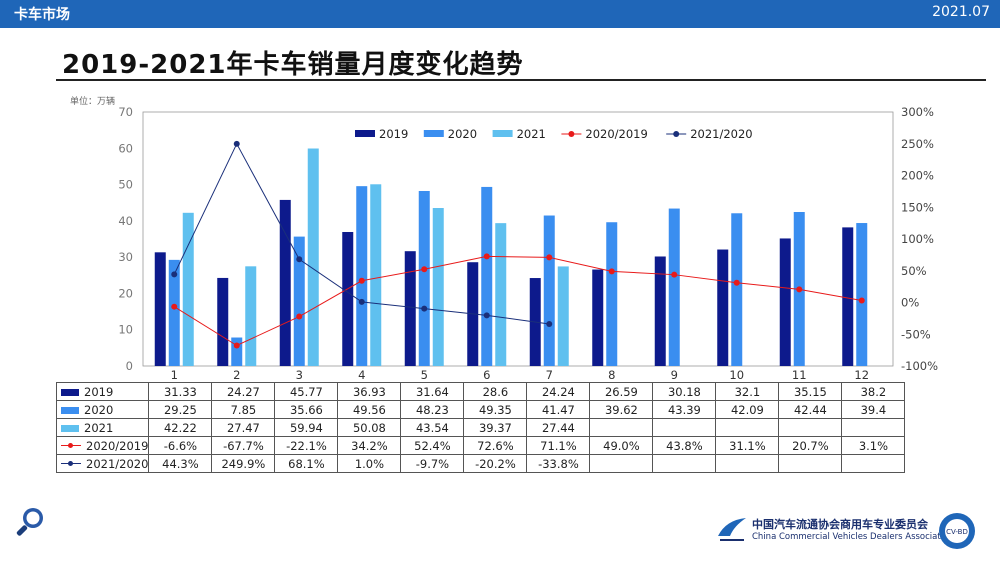 The width and height of the screenshot is (1000, 563). Describe the element at coordinates (957, 531) in the screenshot. I see `cvbd-badge-icon: CV-BD` at that location.